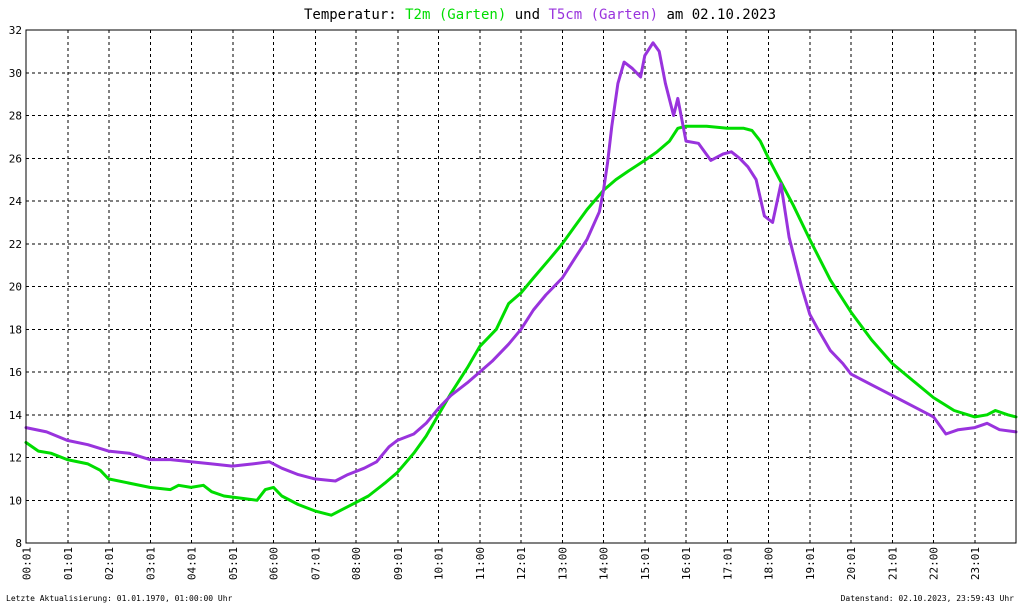 This screenshot has width=1020, height=606. What do you see at coordinates (15, 30) in the screenshot?
I see `y-tick-label: 32` at bounding box center [15, 30].